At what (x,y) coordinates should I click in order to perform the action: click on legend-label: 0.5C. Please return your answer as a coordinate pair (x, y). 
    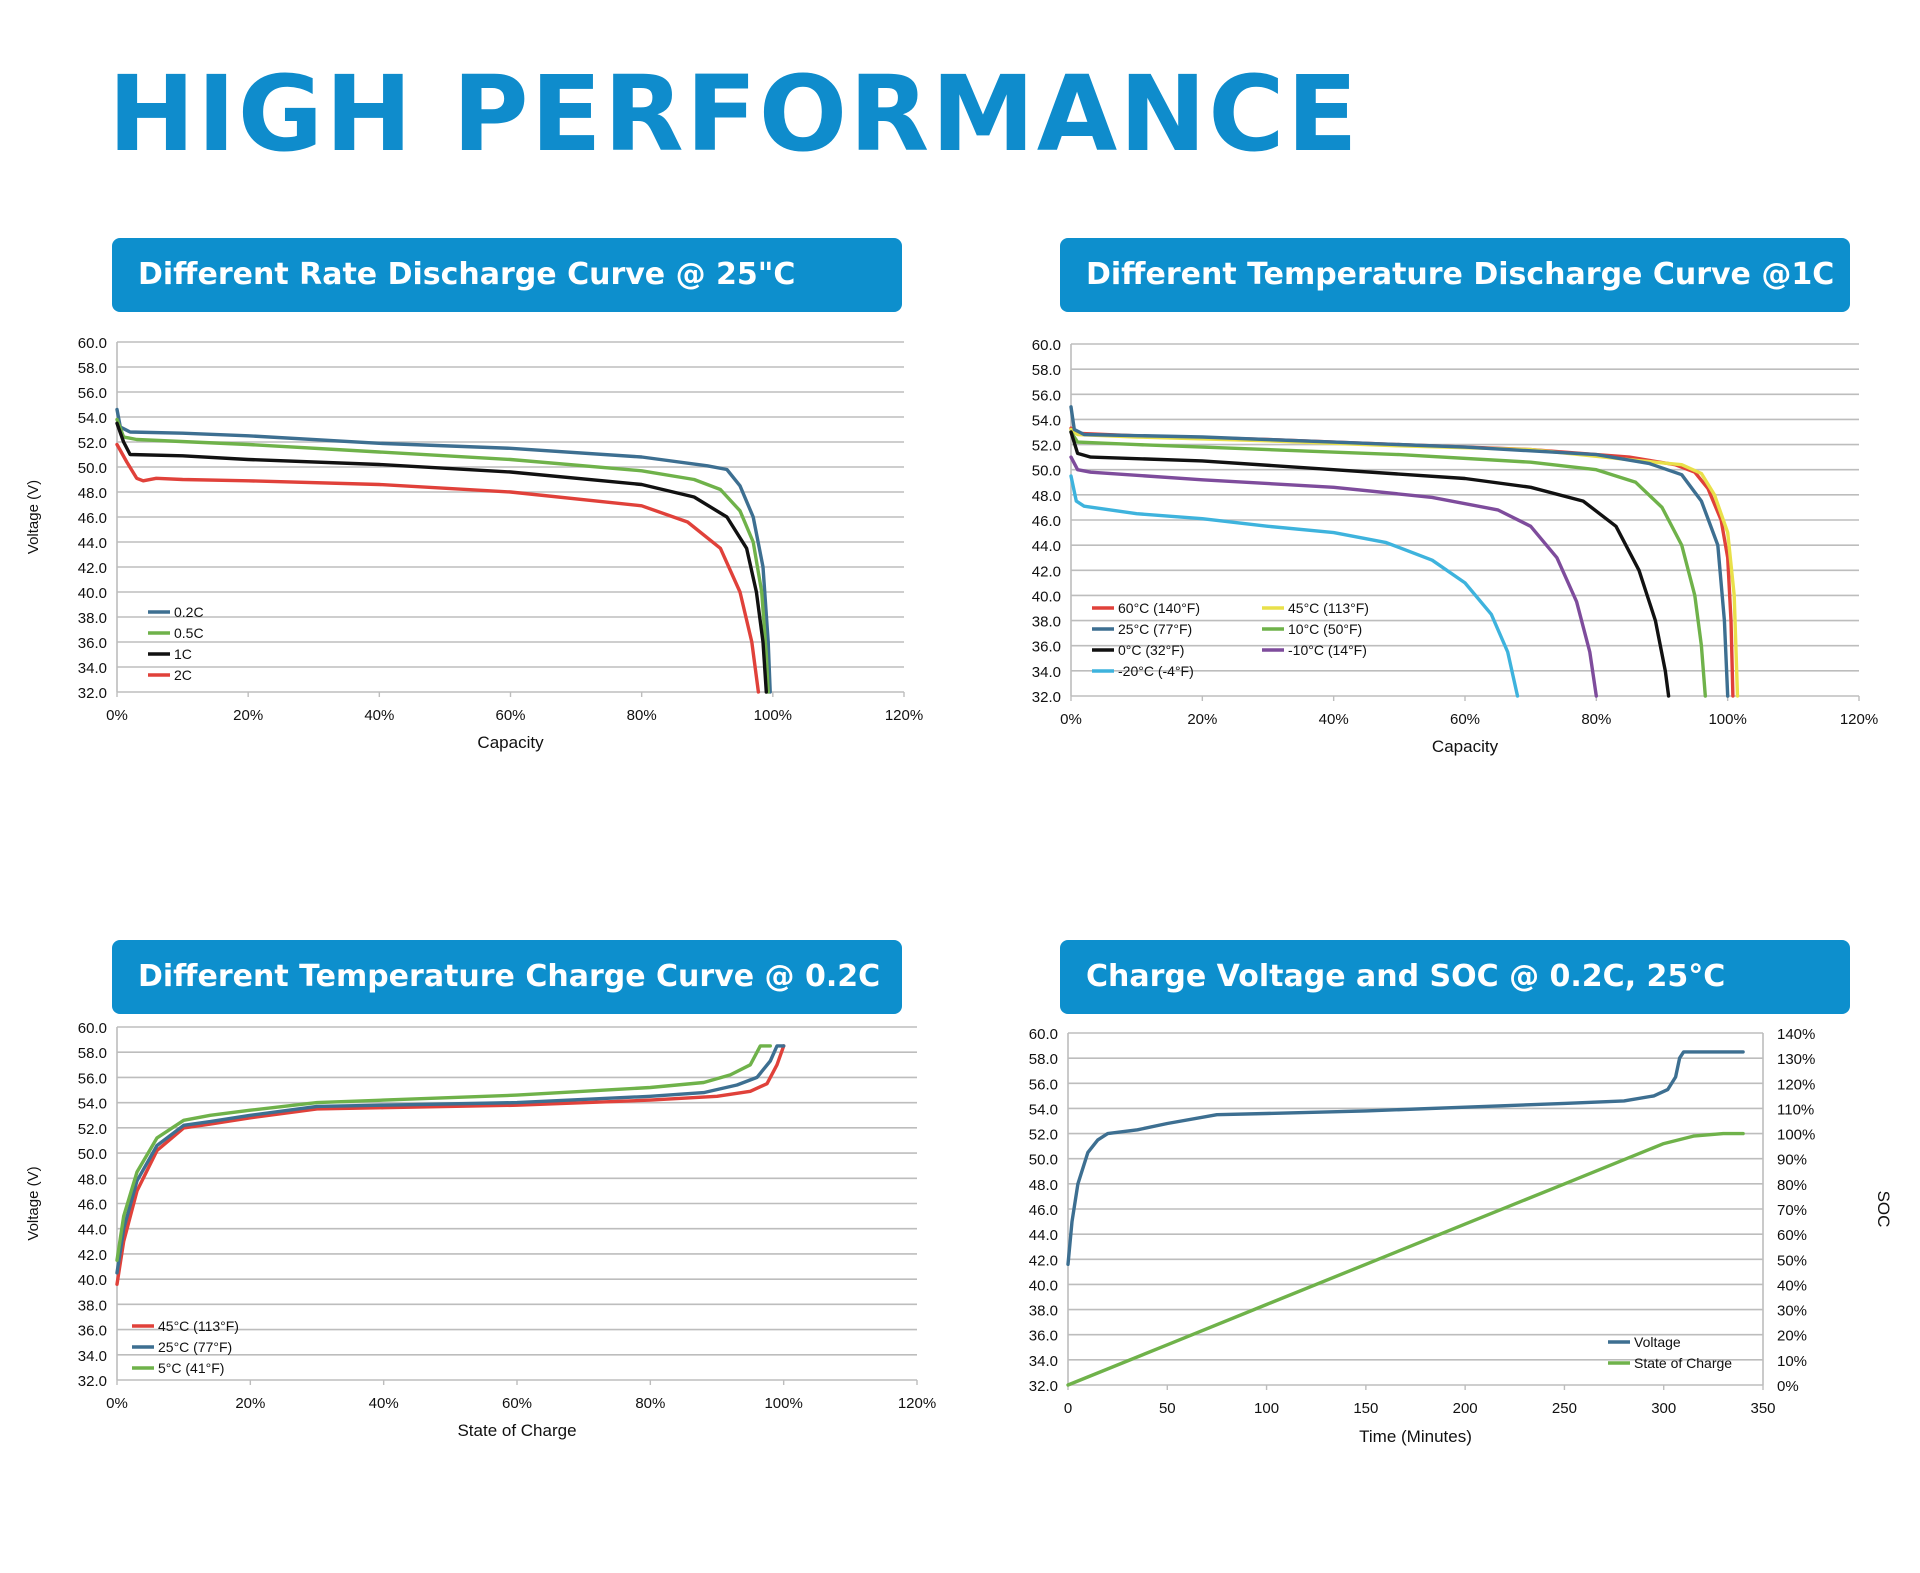
    Looking at the image, I should click on (189, 633).